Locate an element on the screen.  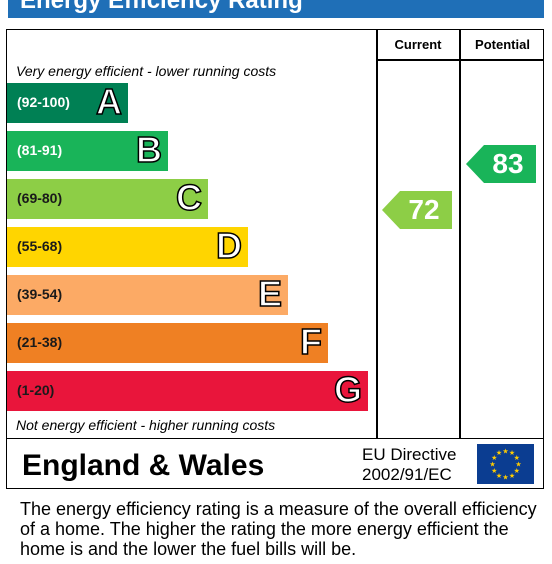
eu-directive: EU Directive 2002/91/EC is located at coordinates (409, 465).